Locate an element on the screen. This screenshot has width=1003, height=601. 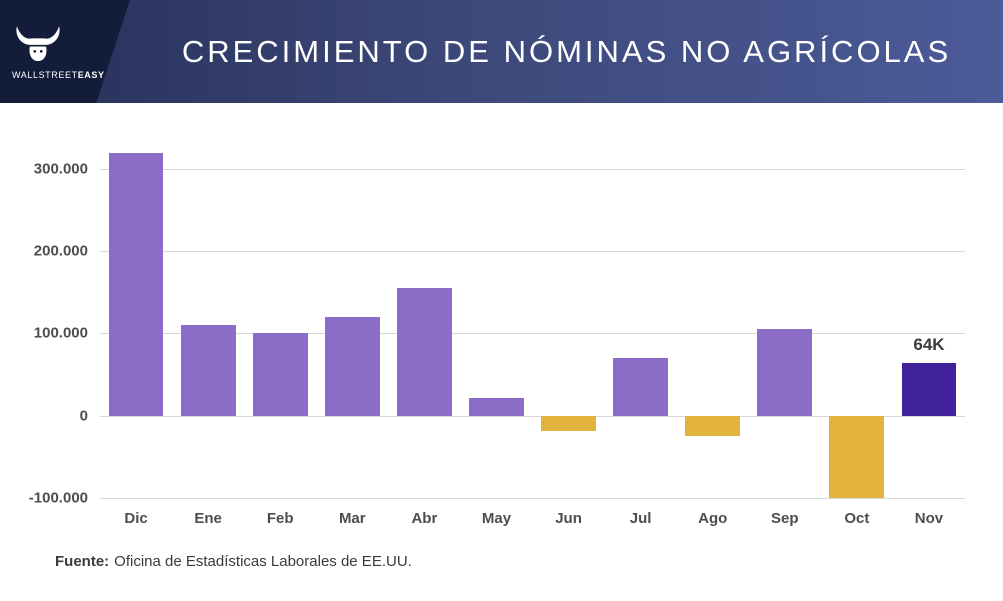
bar-oct is located at coordinates (857, 456).